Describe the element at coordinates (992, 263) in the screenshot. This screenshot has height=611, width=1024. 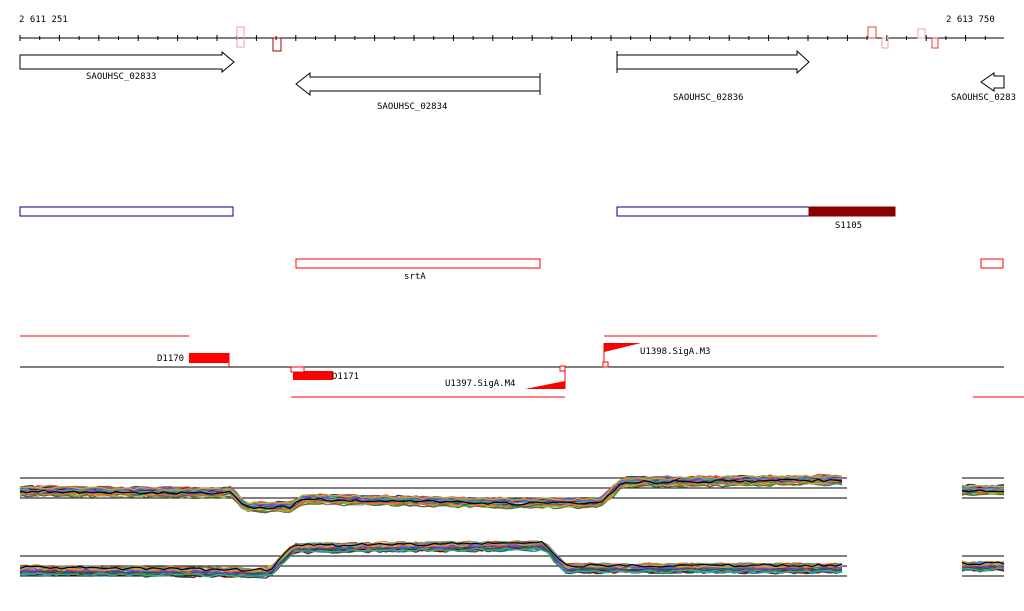
I see `feature-box-red` at that location.